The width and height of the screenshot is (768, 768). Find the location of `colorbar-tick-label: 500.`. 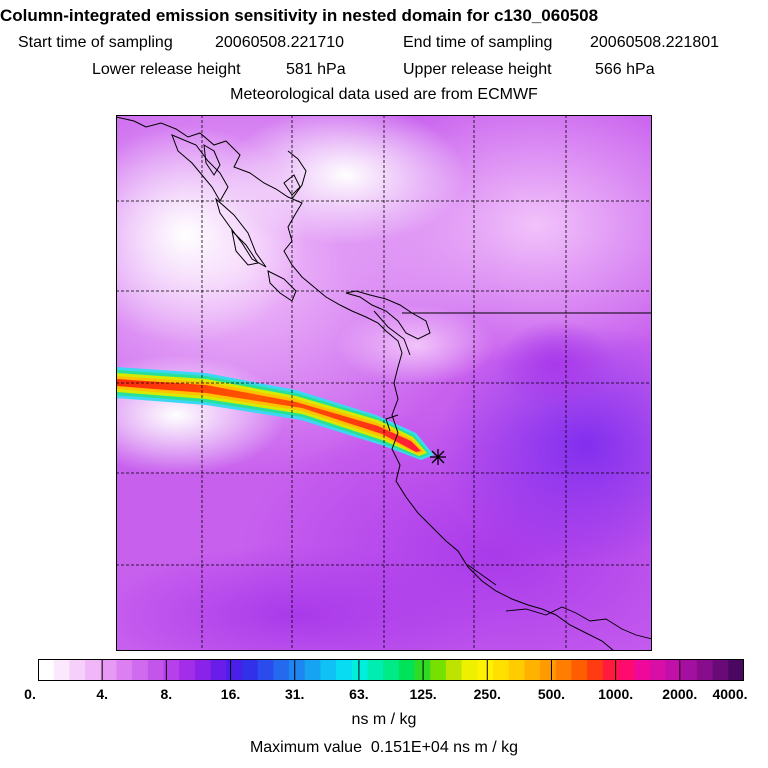

colorbar-tick-label: 500. is located at coordinates (551, 694).